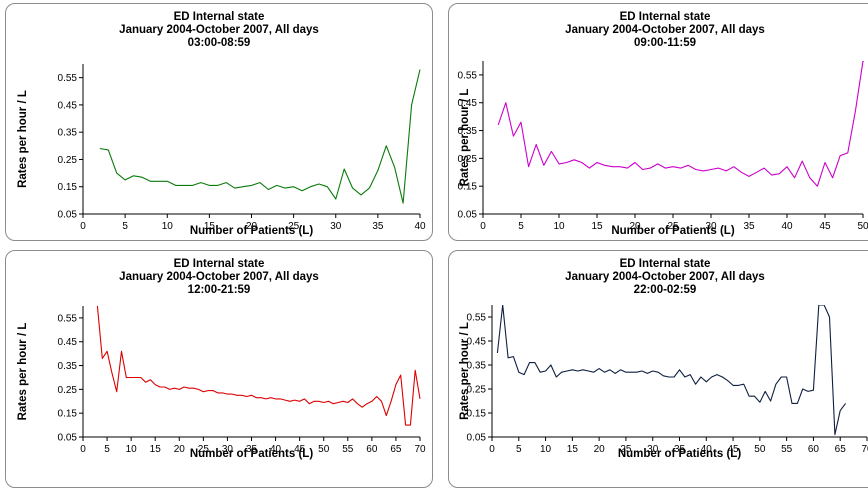 Image resolution: width=868 pixels, height=491 pixels. I want to click on chart-title-line: 12:00-21:59, so click(219, 290).